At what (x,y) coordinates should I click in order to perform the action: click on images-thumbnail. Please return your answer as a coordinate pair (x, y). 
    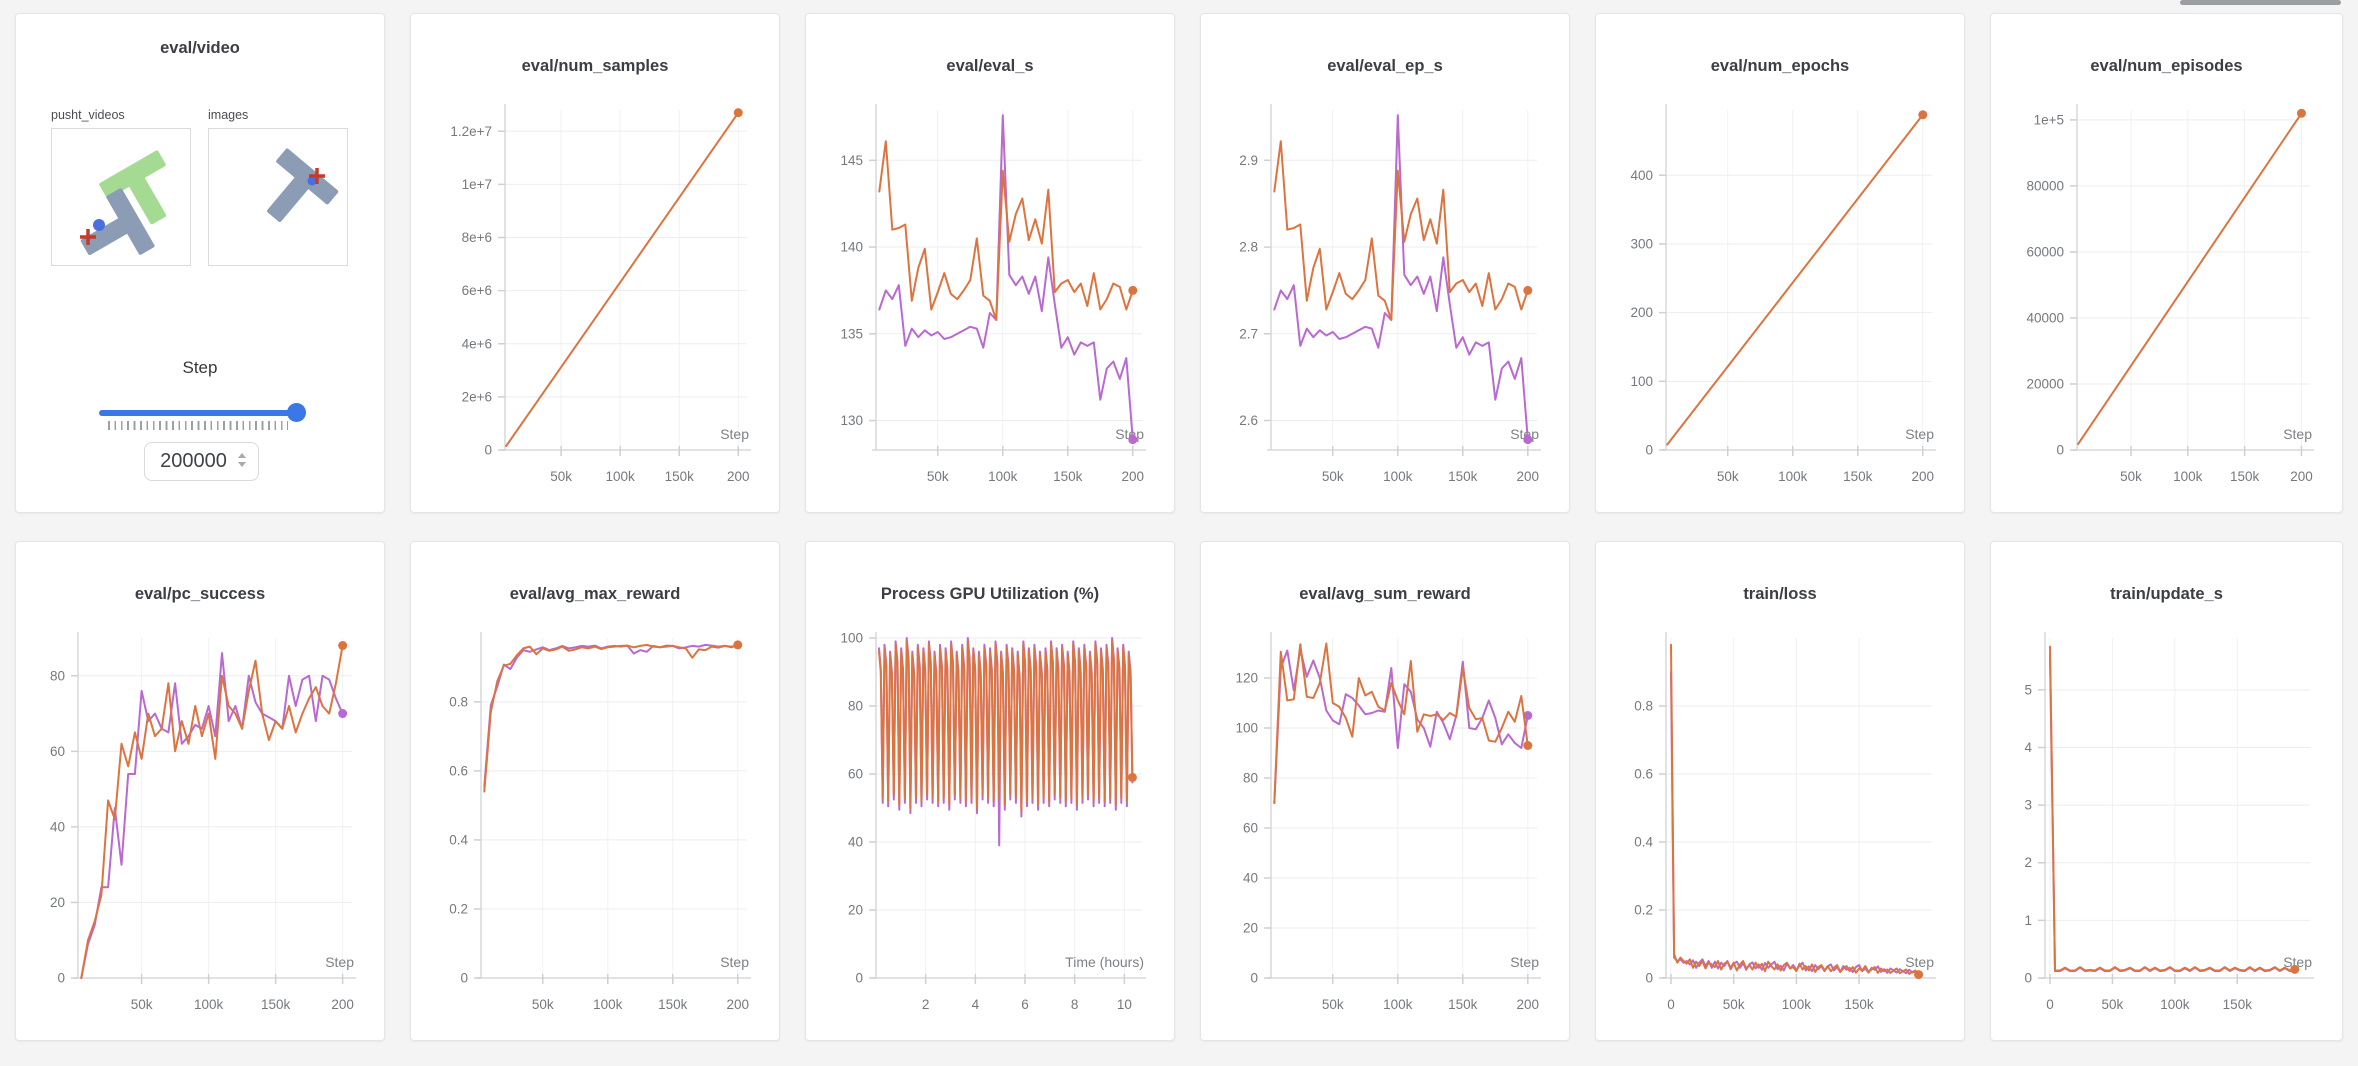
    Looking at the image, I should click on (278, 197).